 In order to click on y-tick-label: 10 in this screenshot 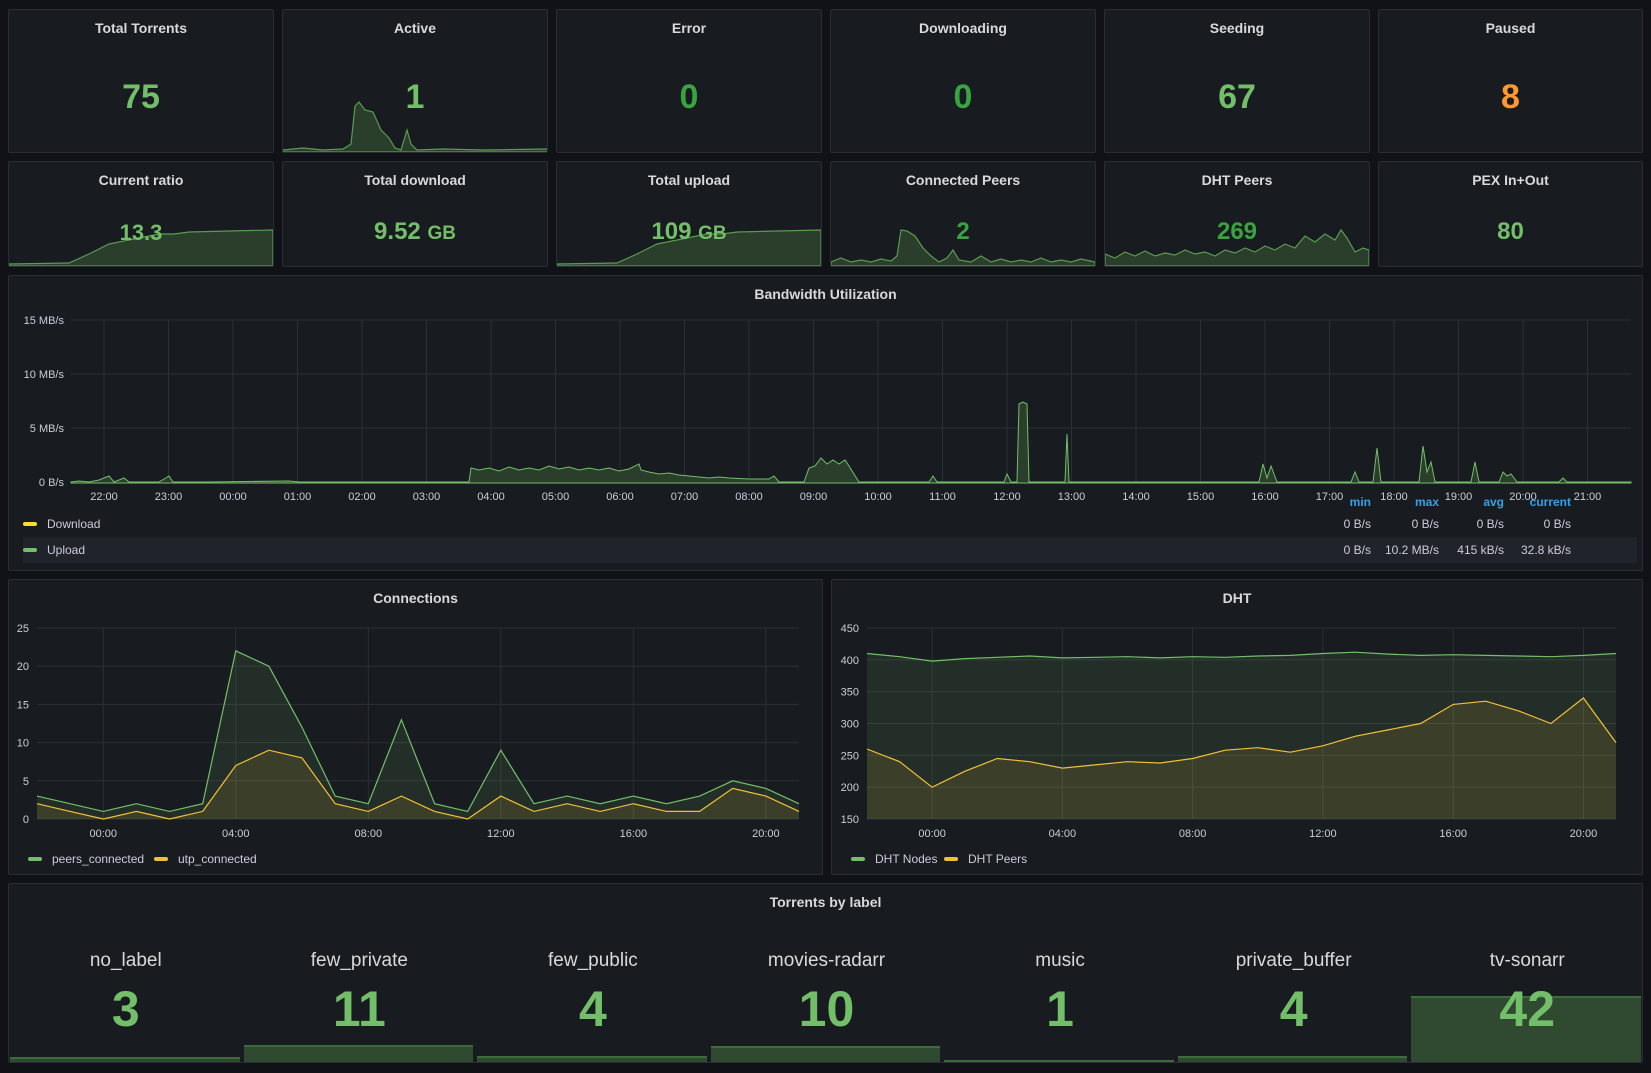, I will do `click(23, 744)`.